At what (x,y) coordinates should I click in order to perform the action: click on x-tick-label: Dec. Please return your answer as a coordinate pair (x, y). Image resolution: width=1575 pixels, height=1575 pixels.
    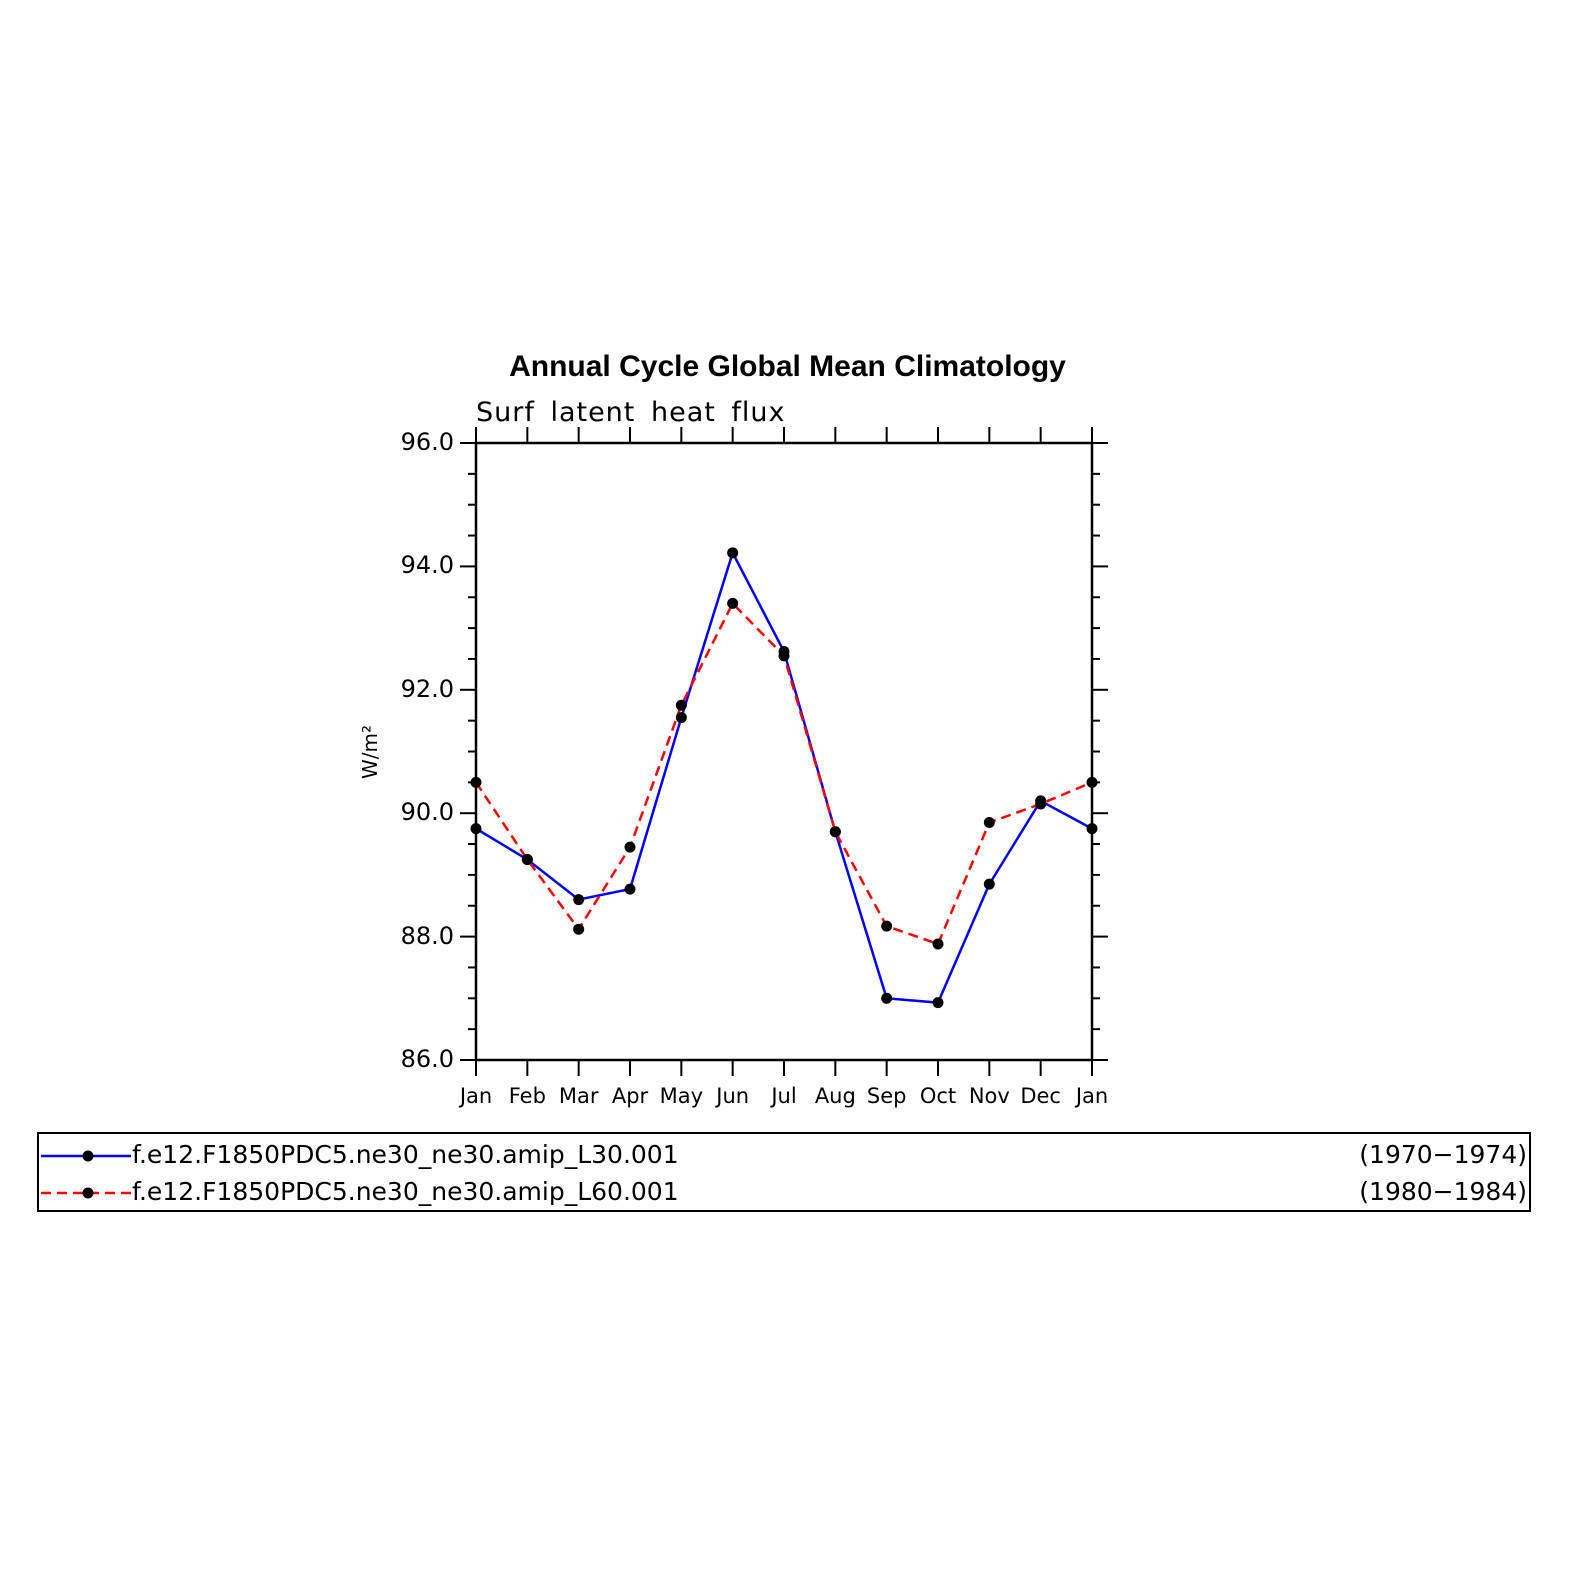
    Looking at the image, I should click on (1040, 1096).